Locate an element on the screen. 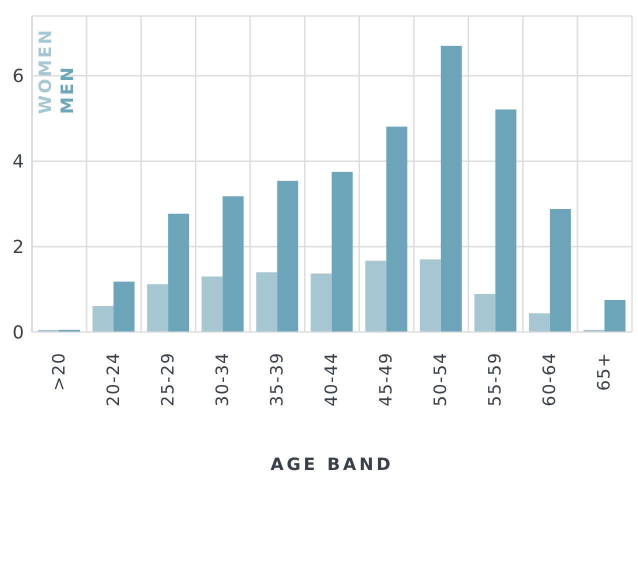  y-tick-label: 2 is located at coordinates (18, 247).